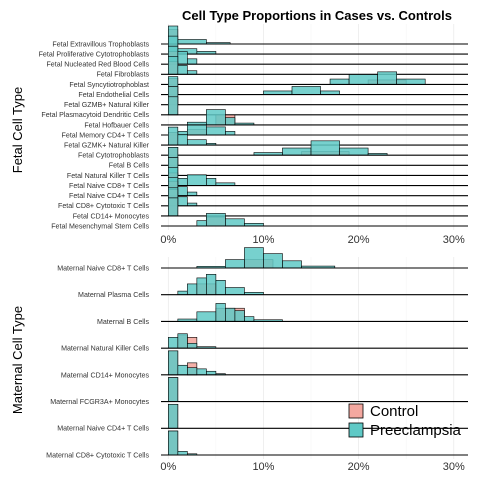 The height and width of the screenshot is (480, 480). I want to click on y-axis-title: Maternal Cell Type, so click(17, 360).